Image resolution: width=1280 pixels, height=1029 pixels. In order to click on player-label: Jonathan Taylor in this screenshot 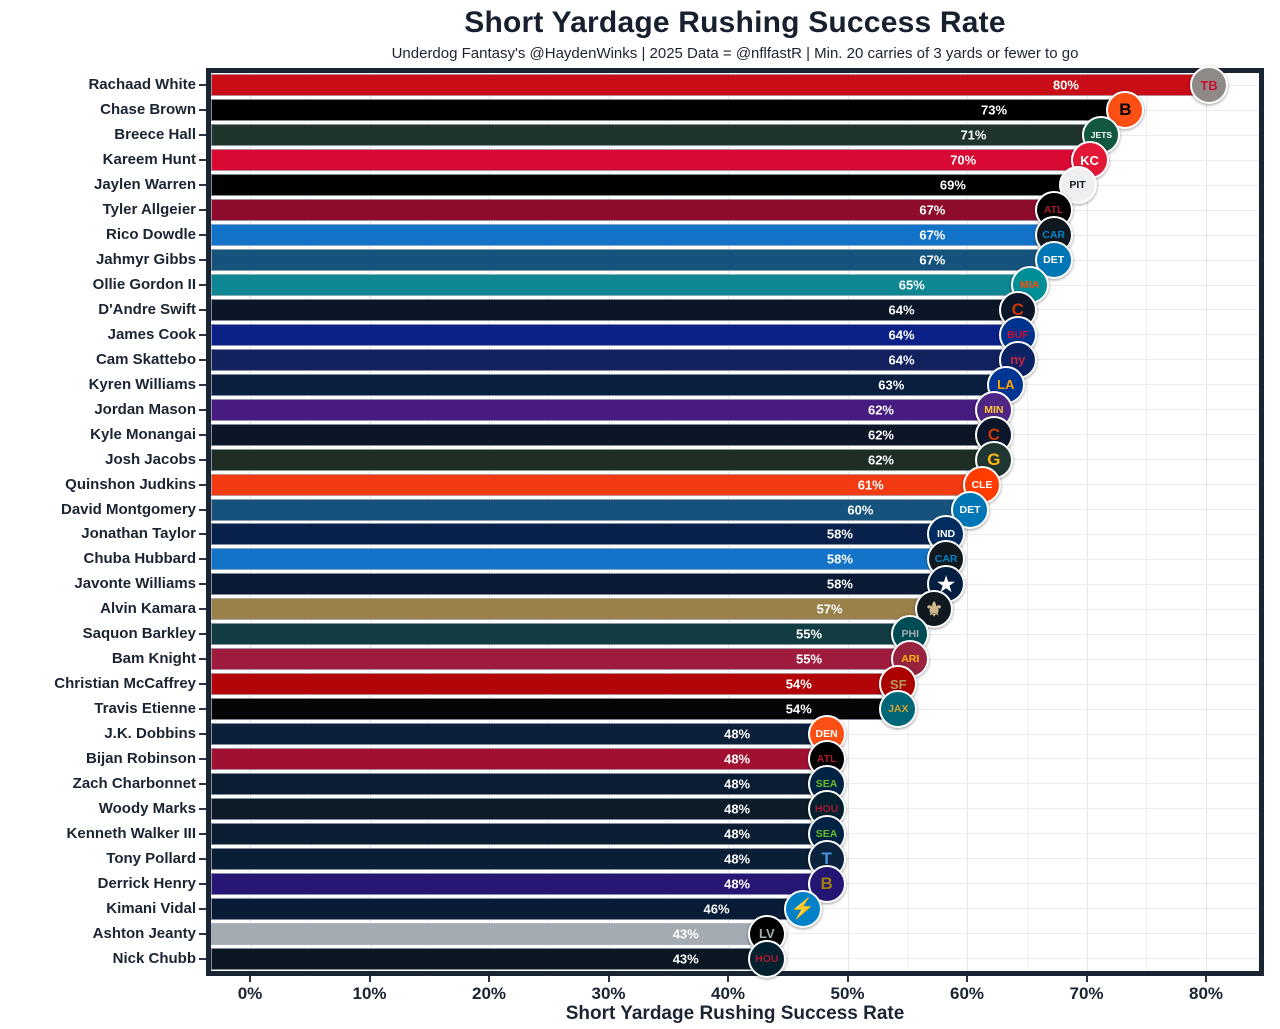, I will do `click(138, 534)`.